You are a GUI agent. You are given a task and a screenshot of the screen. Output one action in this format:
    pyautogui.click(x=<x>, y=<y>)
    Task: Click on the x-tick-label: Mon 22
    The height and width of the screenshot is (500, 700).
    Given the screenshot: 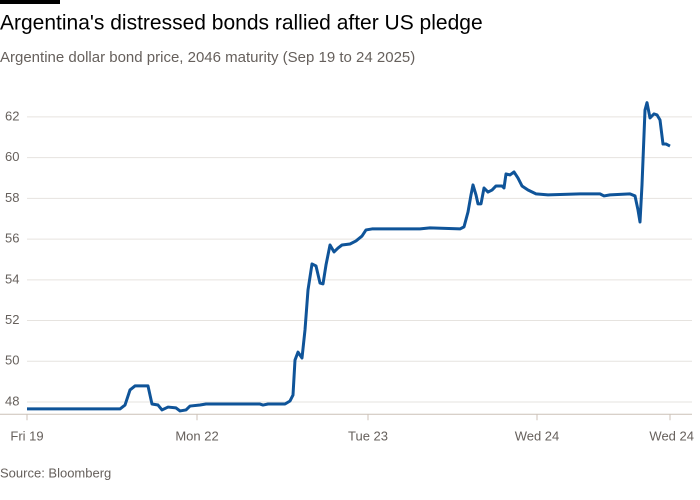 What is the action you would take?
    pyautogui.click(x=196, y=435)
    